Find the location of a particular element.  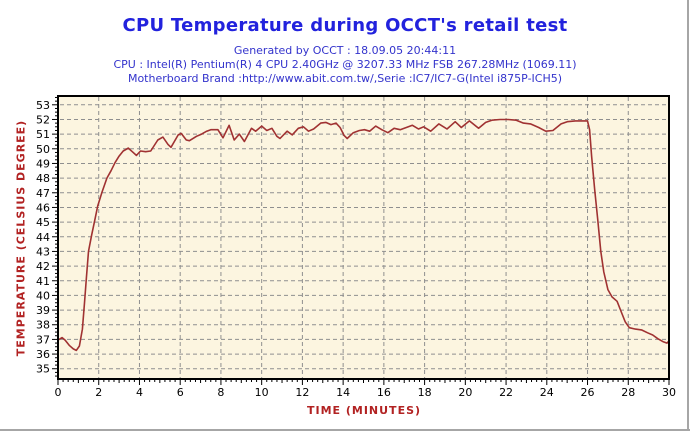

svg-text: 46 is located at coordinates (43, 207).